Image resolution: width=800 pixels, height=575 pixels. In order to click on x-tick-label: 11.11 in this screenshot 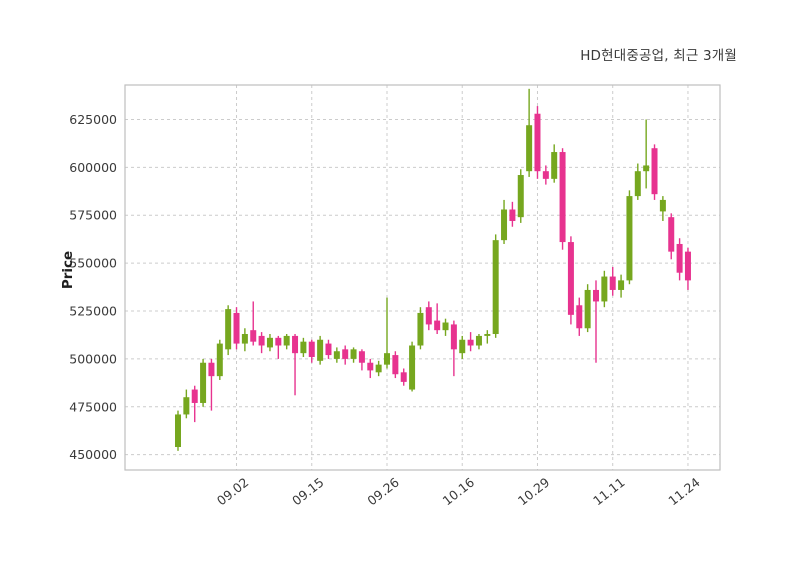, I will do `click(608, 492)`.